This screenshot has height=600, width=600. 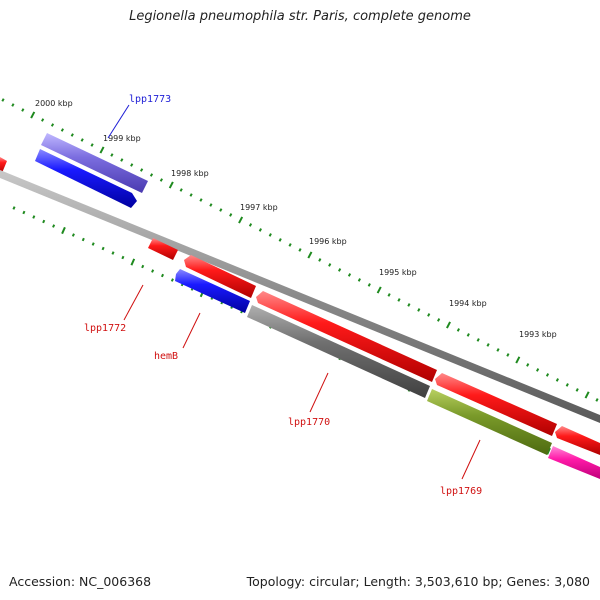 I want to click on gene-lpp1773-upper, so click(x=94, y=163).